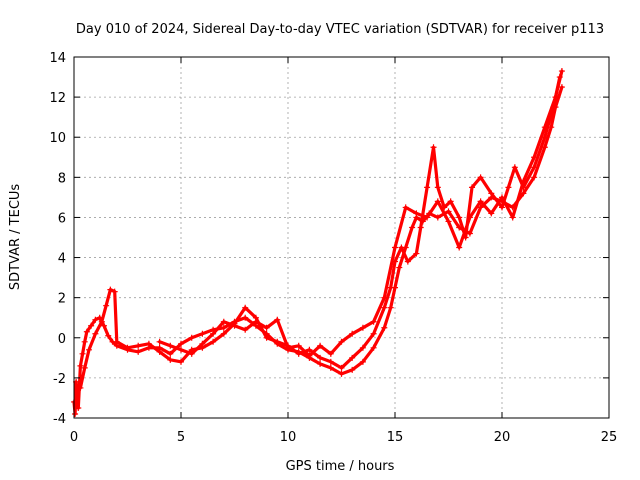 Image resolution: width=640 pixels, height=480 pixels. I want to click on x-tick-label: 0, so click(74, 437).